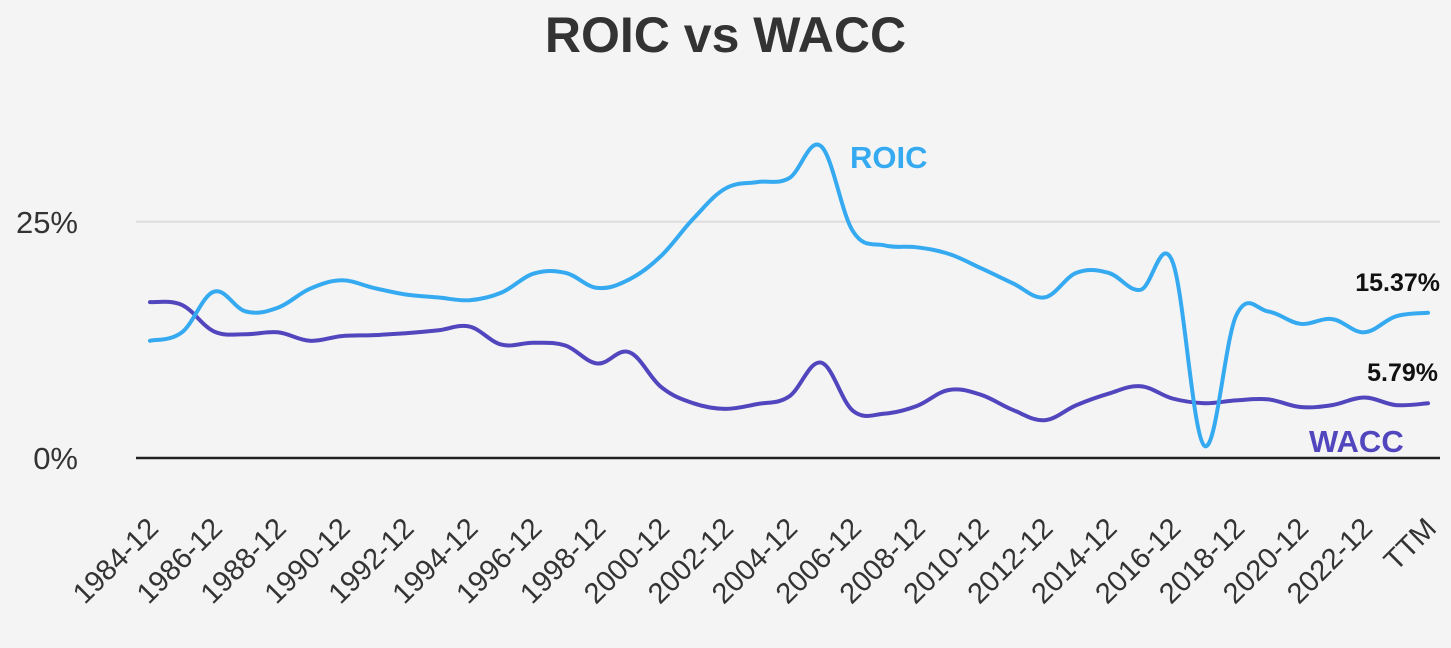 The height and width of the screenshot is (648, 1451). I want to click on x-tick-label: TTM, so click(1410, 544).